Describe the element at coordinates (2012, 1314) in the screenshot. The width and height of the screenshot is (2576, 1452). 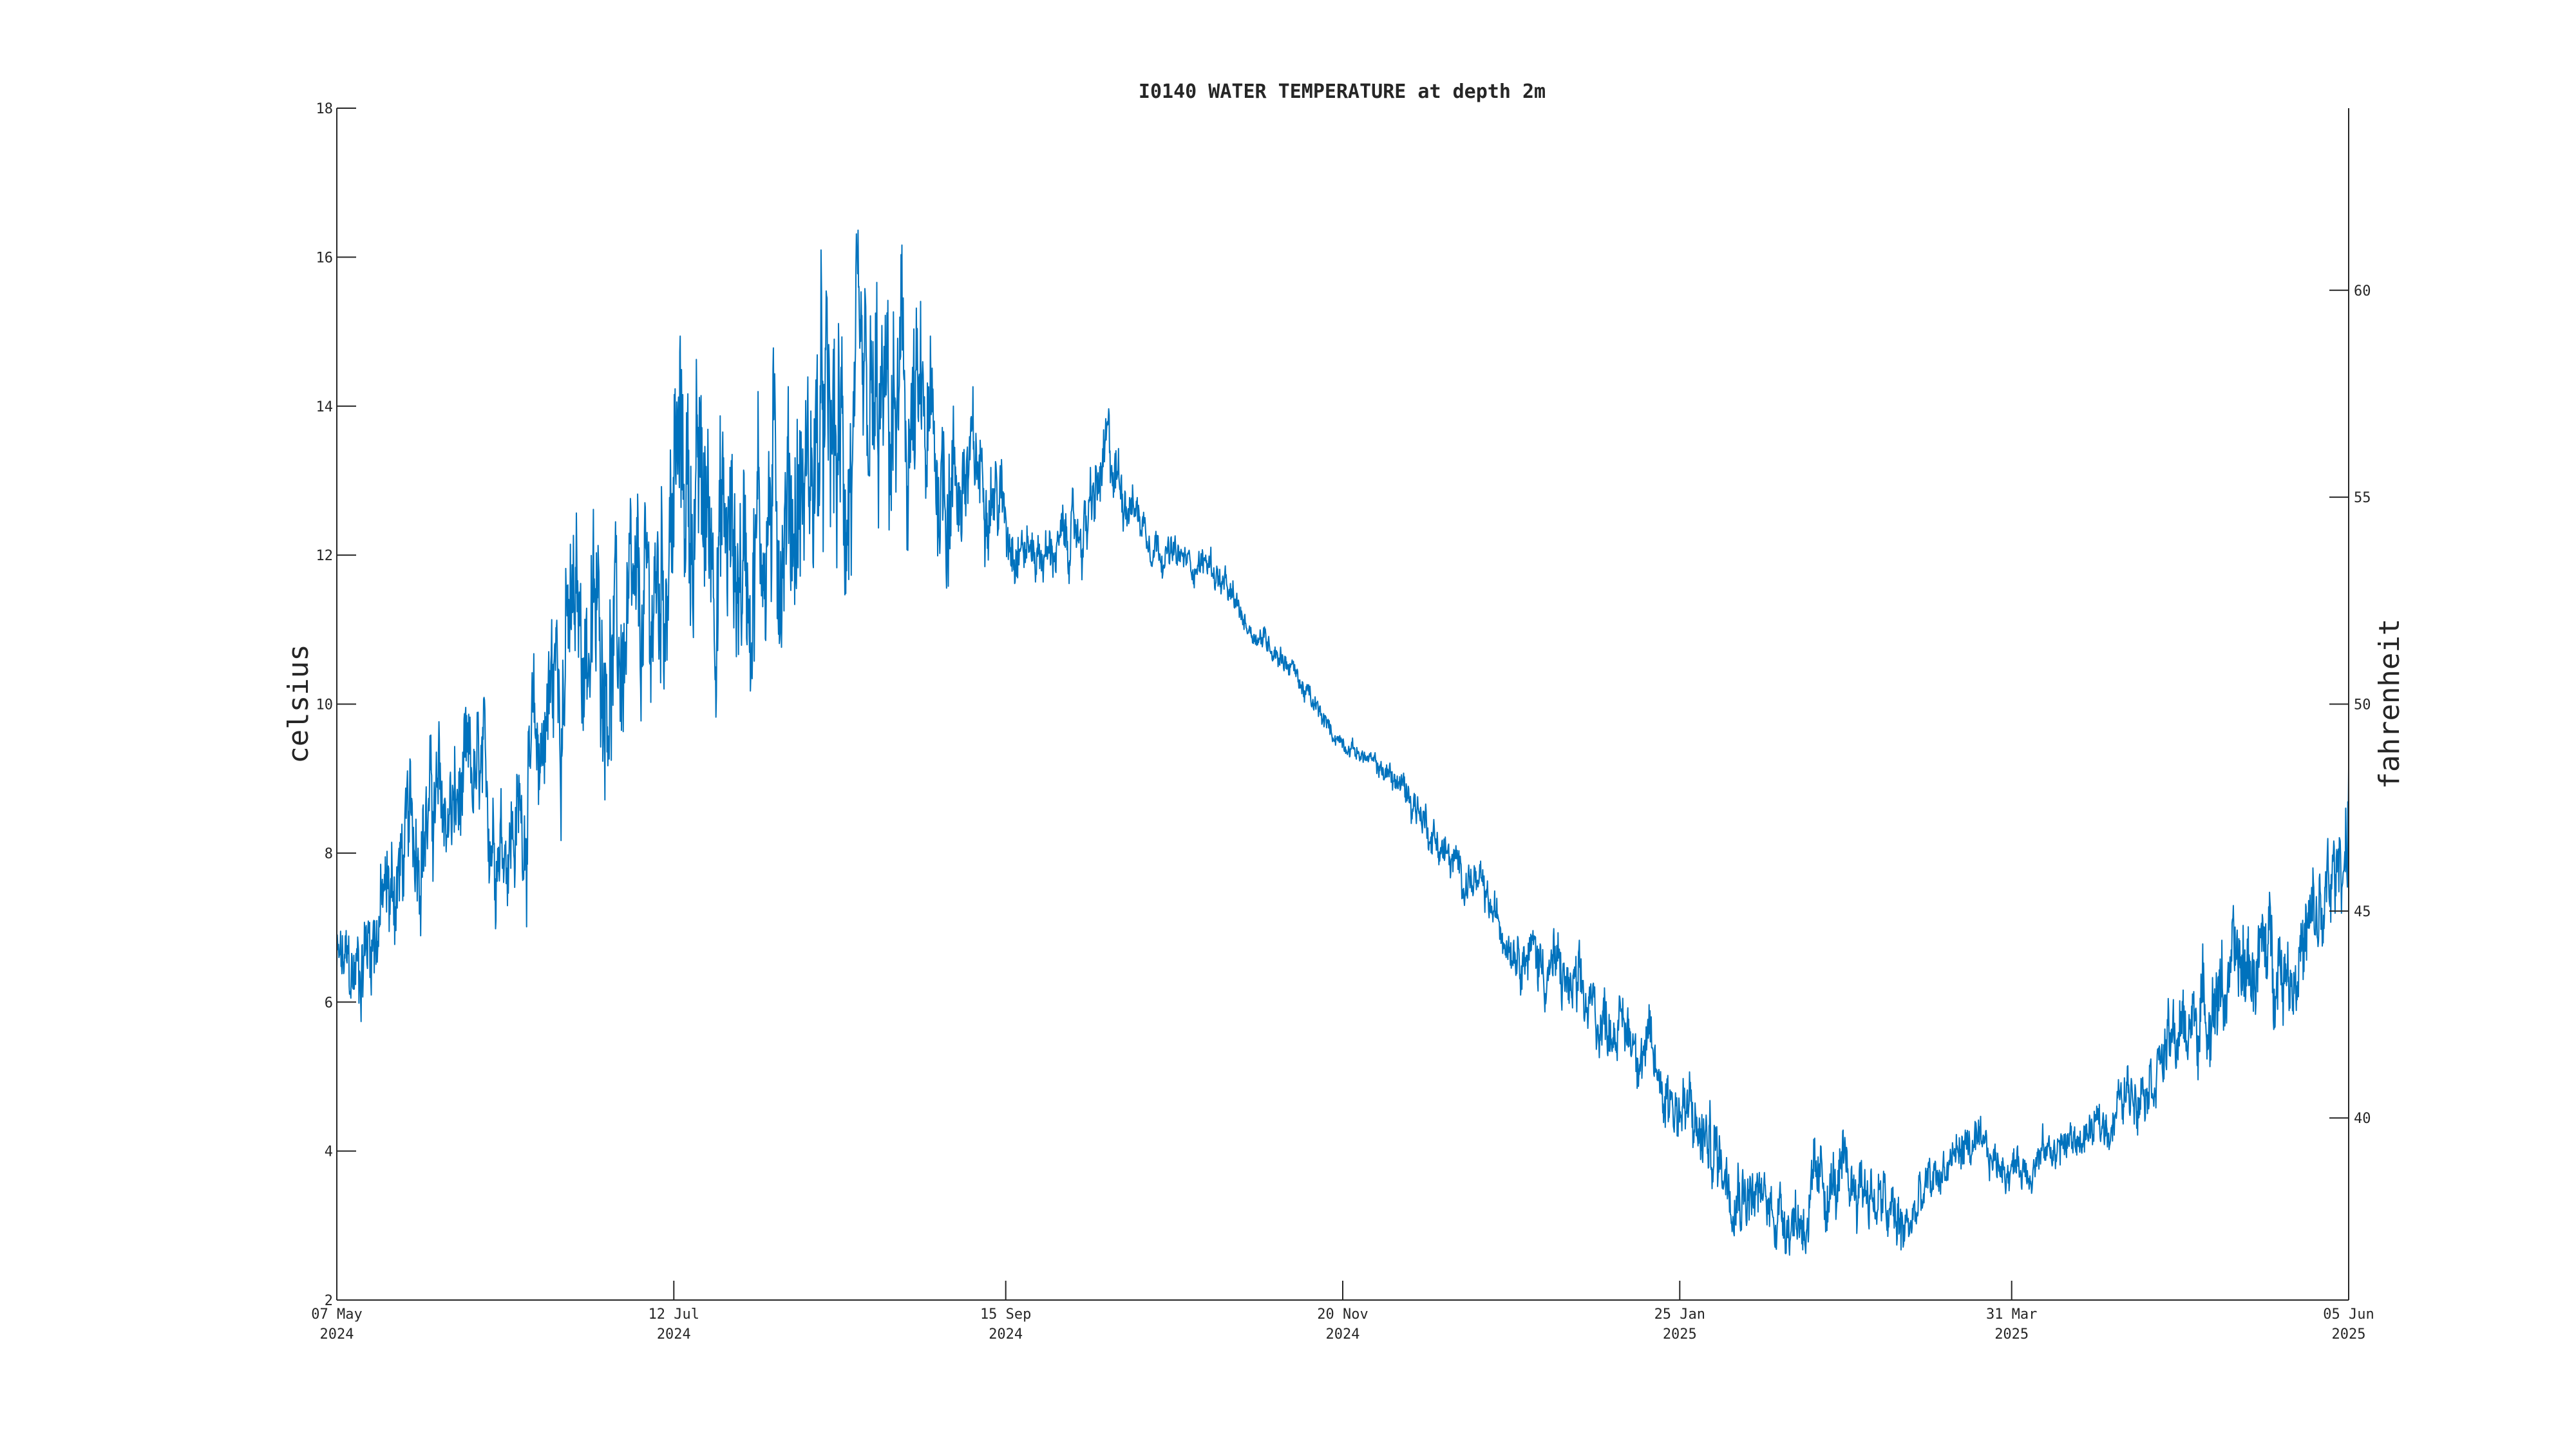
I see `x-tick-label: 31 Mar` at that location.